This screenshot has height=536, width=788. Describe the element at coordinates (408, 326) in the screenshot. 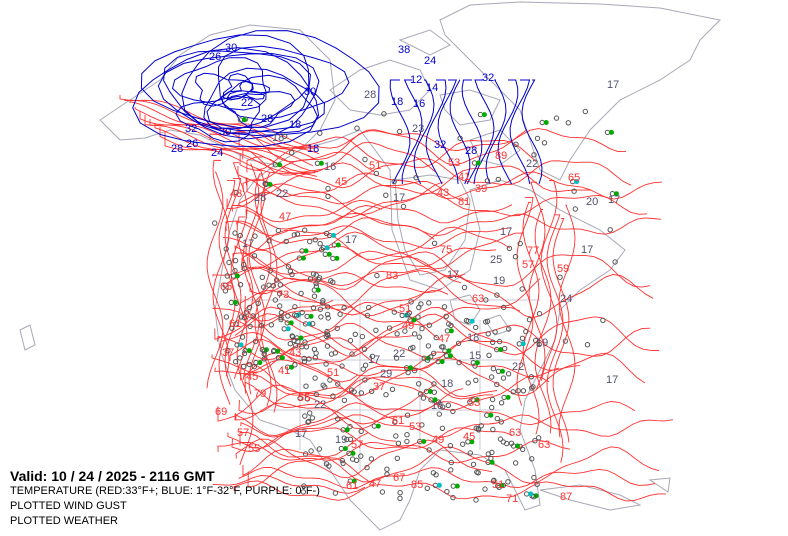

I see `warm-contour-label: 49` at that location.